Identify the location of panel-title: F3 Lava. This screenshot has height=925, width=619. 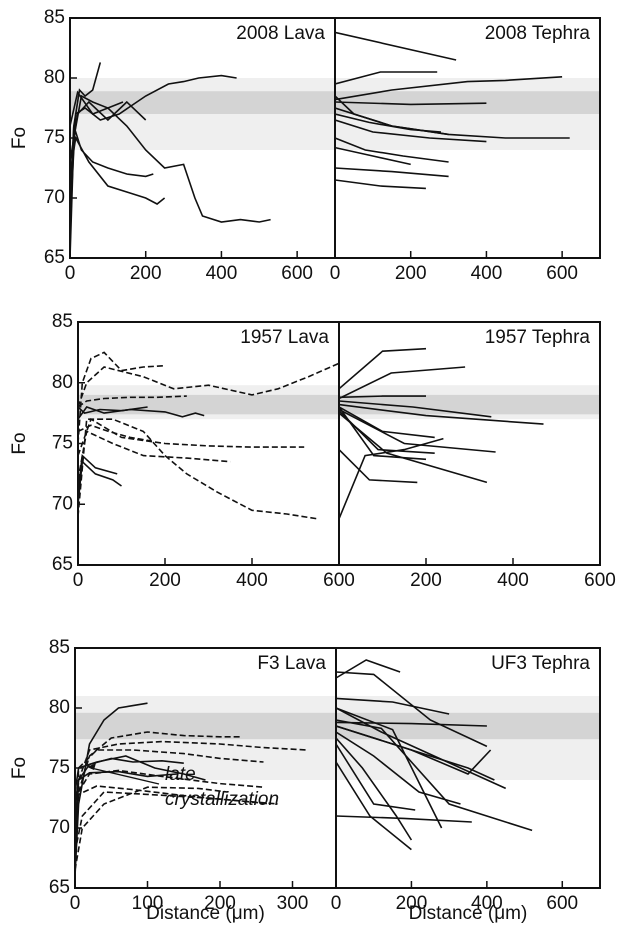
(291, 663).